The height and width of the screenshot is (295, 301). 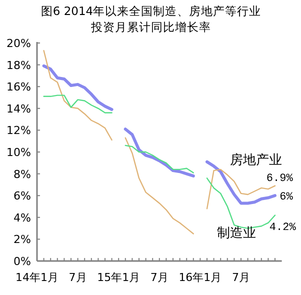 I want to click on y-tick-label: 12%, so click(x=18, y=131).